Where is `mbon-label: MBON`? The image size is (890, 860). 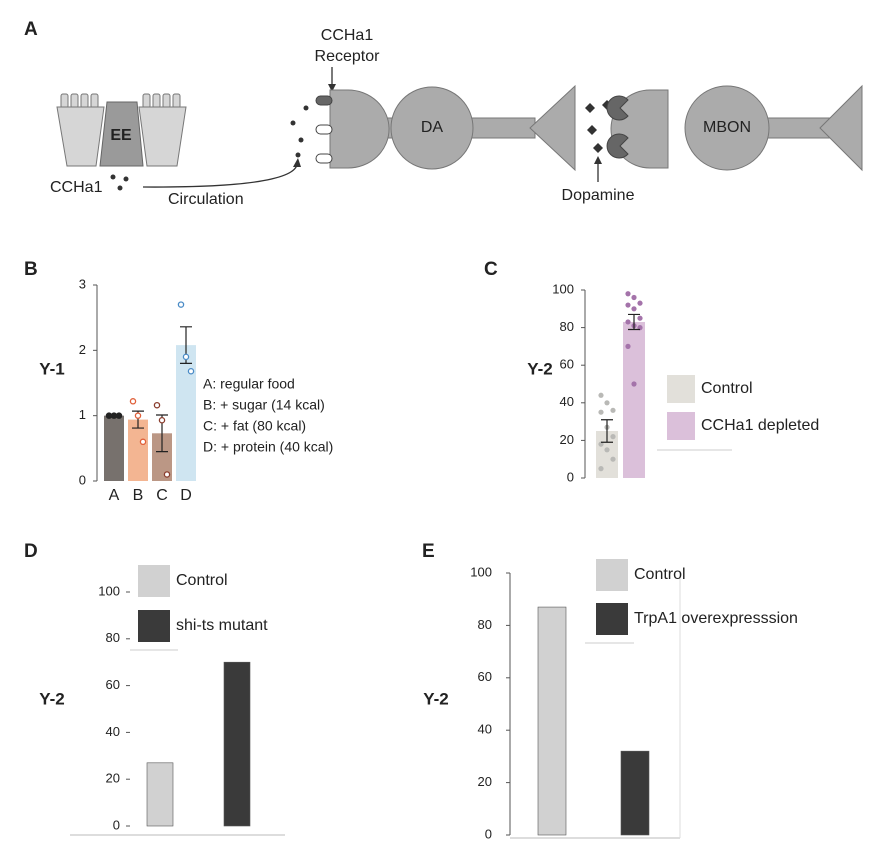
mbon-label: MBON is located at coordinates (727, 127).